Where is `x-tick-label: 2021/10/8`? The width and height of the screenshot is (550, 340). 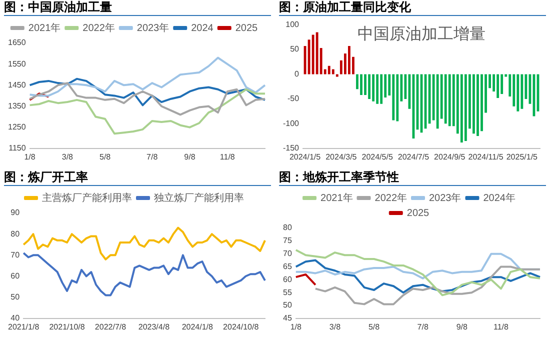 x-tick-label: 2021/10/8 is located at coordinates (67, 327).